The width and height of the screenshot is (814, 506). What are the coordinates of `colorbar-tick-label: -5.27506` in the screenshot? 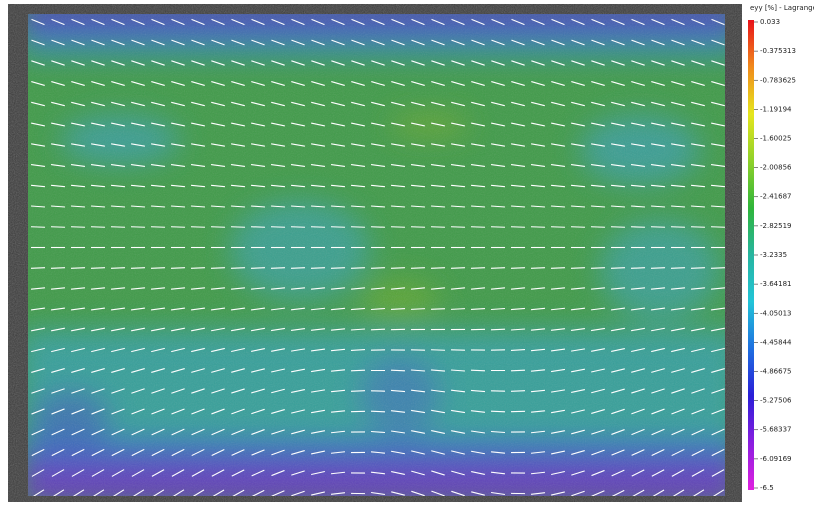 It's located at (776, 401).